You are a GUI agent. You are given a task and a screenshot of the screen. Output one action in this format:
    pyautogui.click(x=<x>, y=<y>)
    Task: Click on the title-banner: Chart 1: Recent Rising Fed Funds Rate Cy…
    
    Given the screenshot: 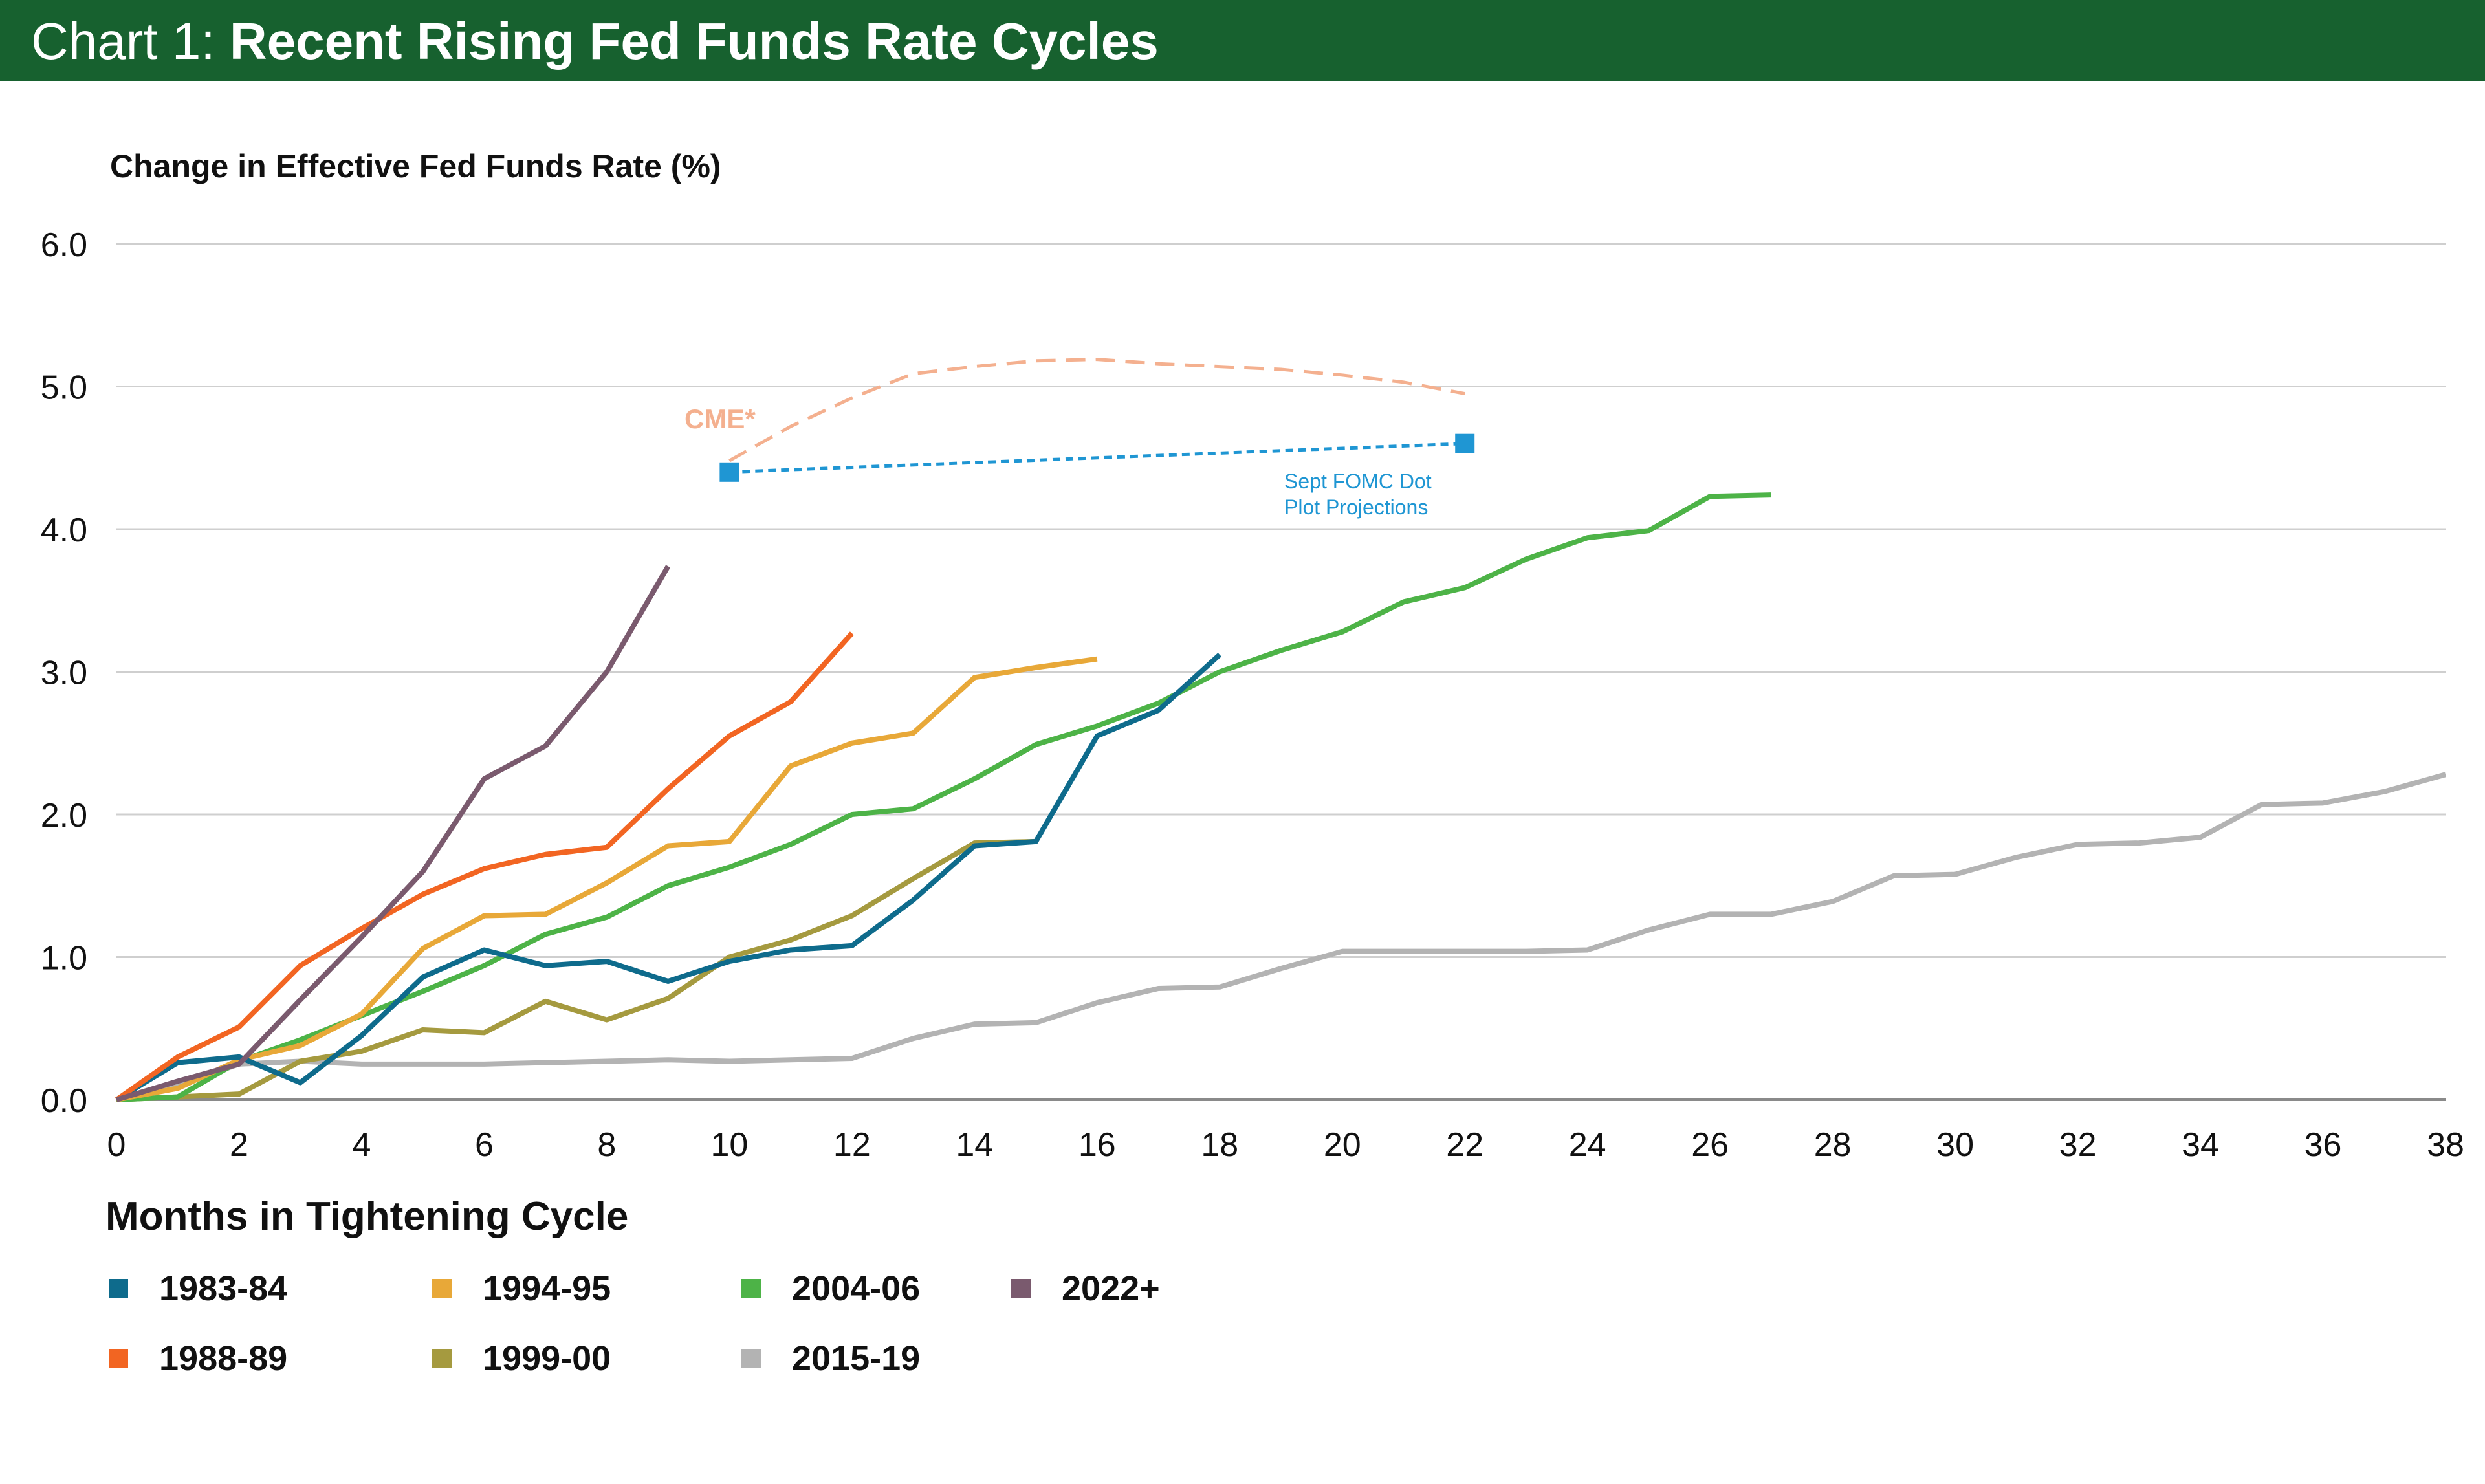 What is the action you would take?
    pyautogui.click(x=1242, y=40)
    